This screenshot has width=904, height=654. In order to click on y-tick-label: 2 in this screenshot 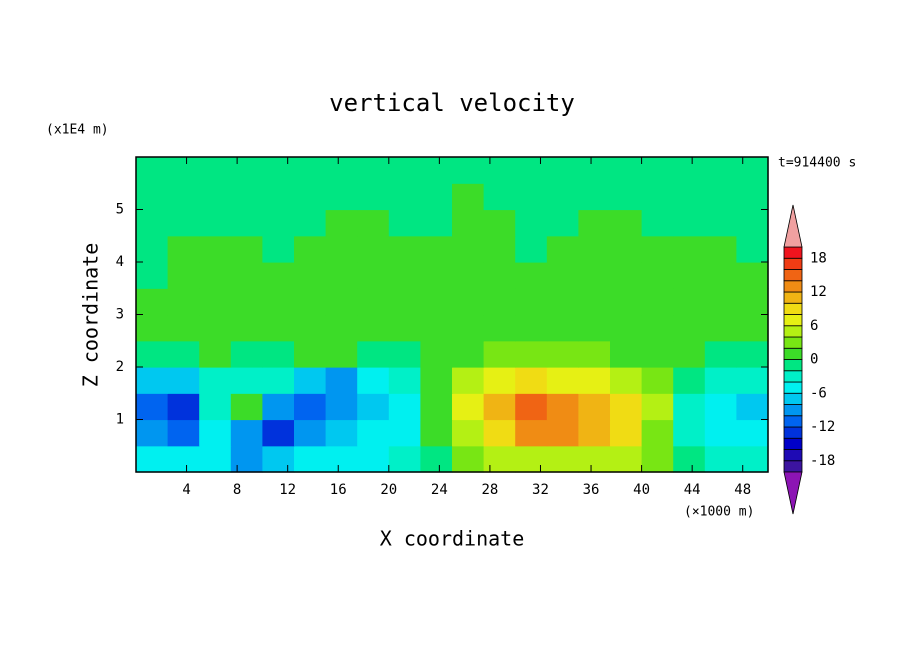, I will do `click(120, 367)`.